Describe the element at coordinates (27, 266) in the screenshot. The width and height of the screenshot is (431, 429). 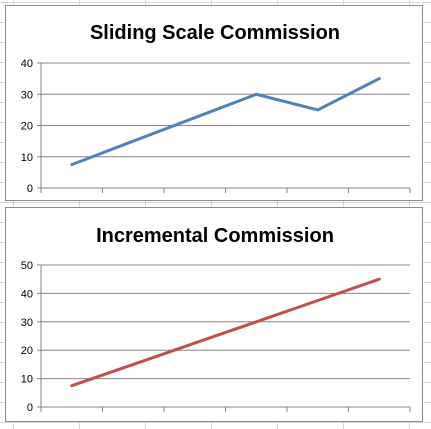
I see `y-tick-label: 50` at that location.